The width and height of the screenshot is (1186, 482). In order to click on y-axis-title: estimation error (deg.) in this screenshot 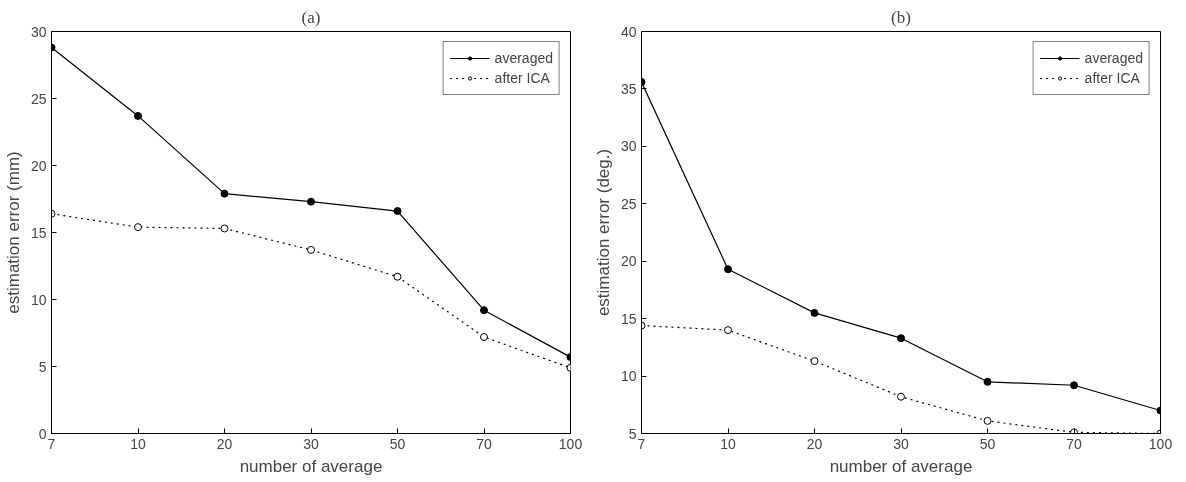, I will do `click(603, 232)`.